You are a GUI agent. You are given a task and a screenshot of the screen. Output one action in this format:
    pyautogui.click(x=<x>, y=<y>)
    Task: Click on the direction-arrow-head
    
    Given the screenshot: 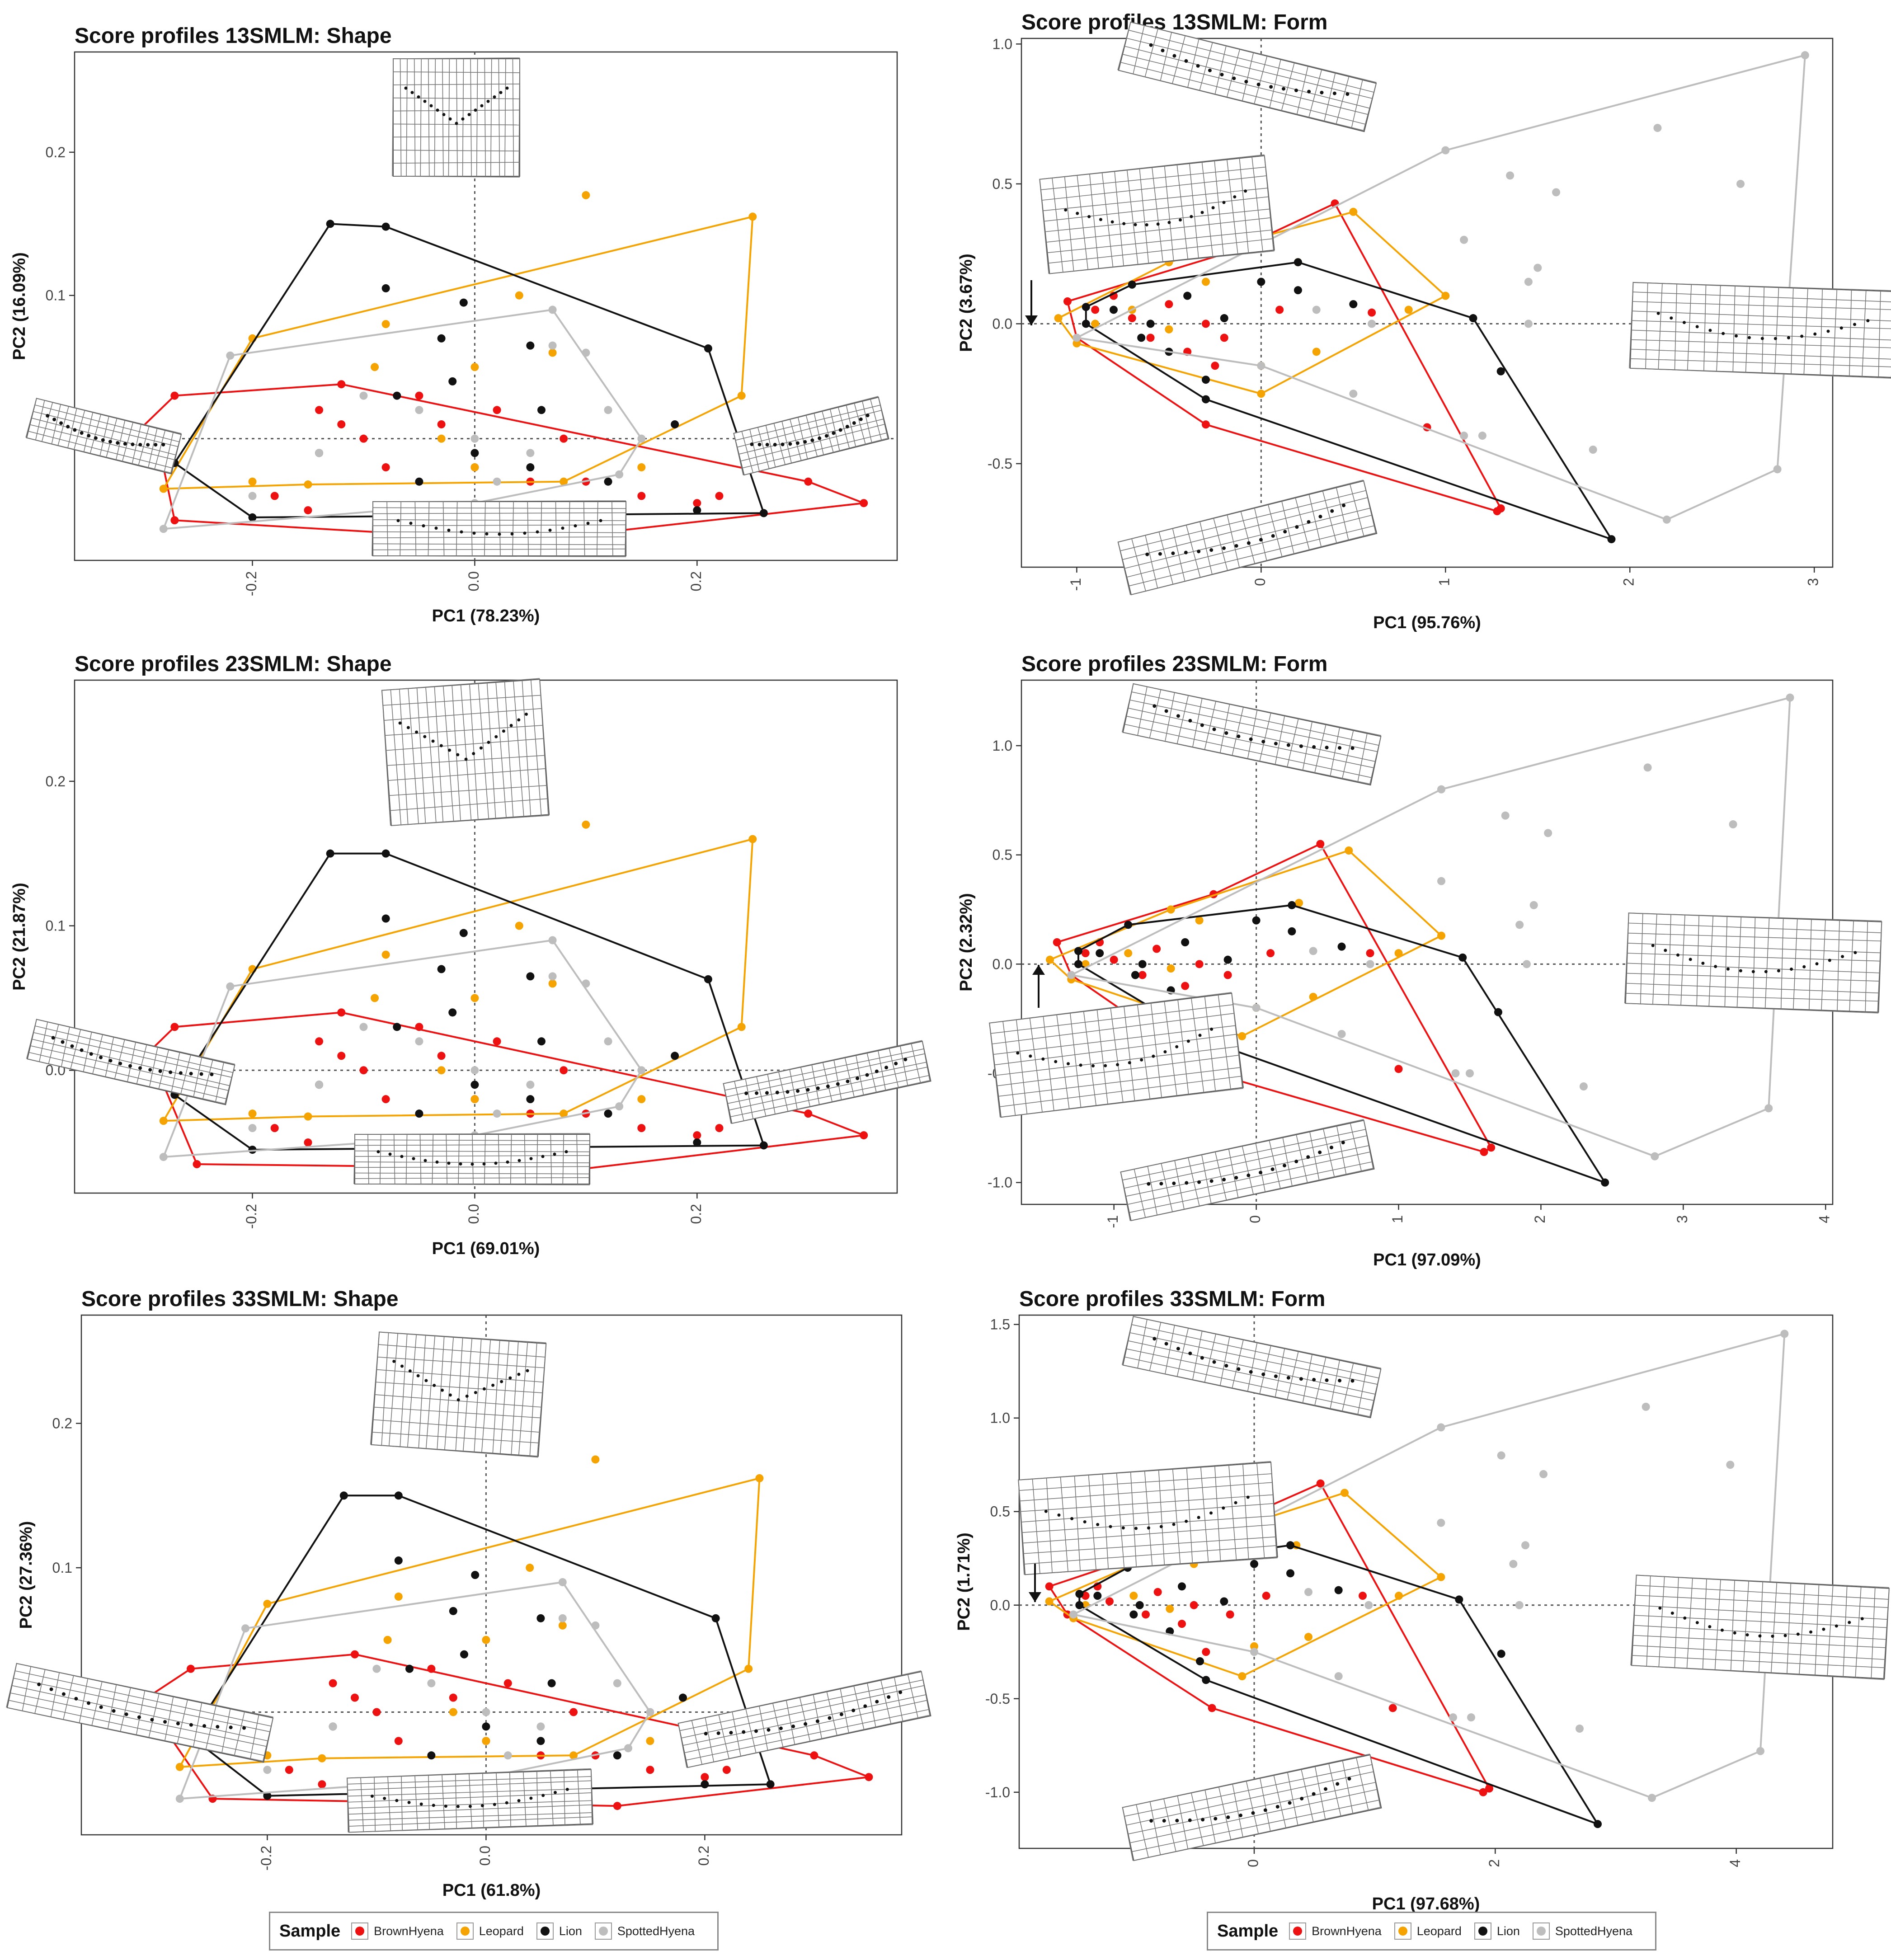 What is the action you would take?
    pyautogui.click(x=1031, y=320)
    